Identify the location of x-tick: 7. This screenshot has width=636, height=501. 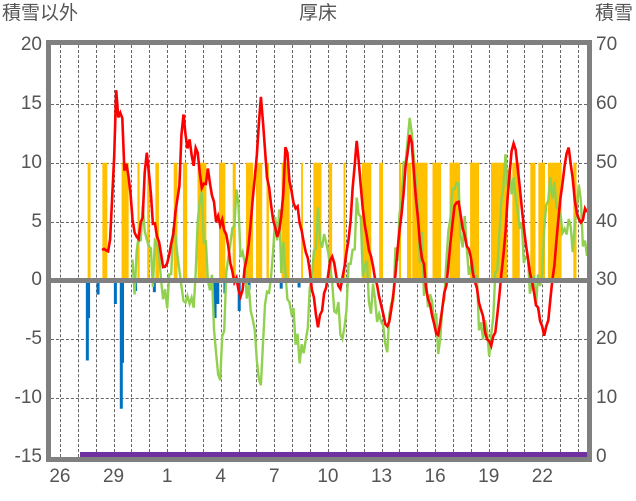
(274, 476).